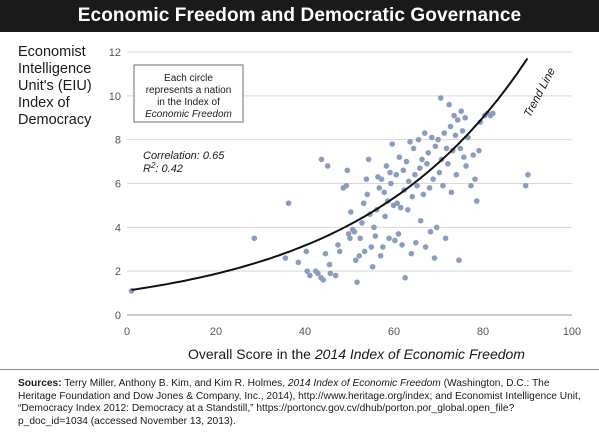 Image resolution: width=599 pixels, height=439 pixels. I want to click on r2-label-sup: 2, so click(153, 165).